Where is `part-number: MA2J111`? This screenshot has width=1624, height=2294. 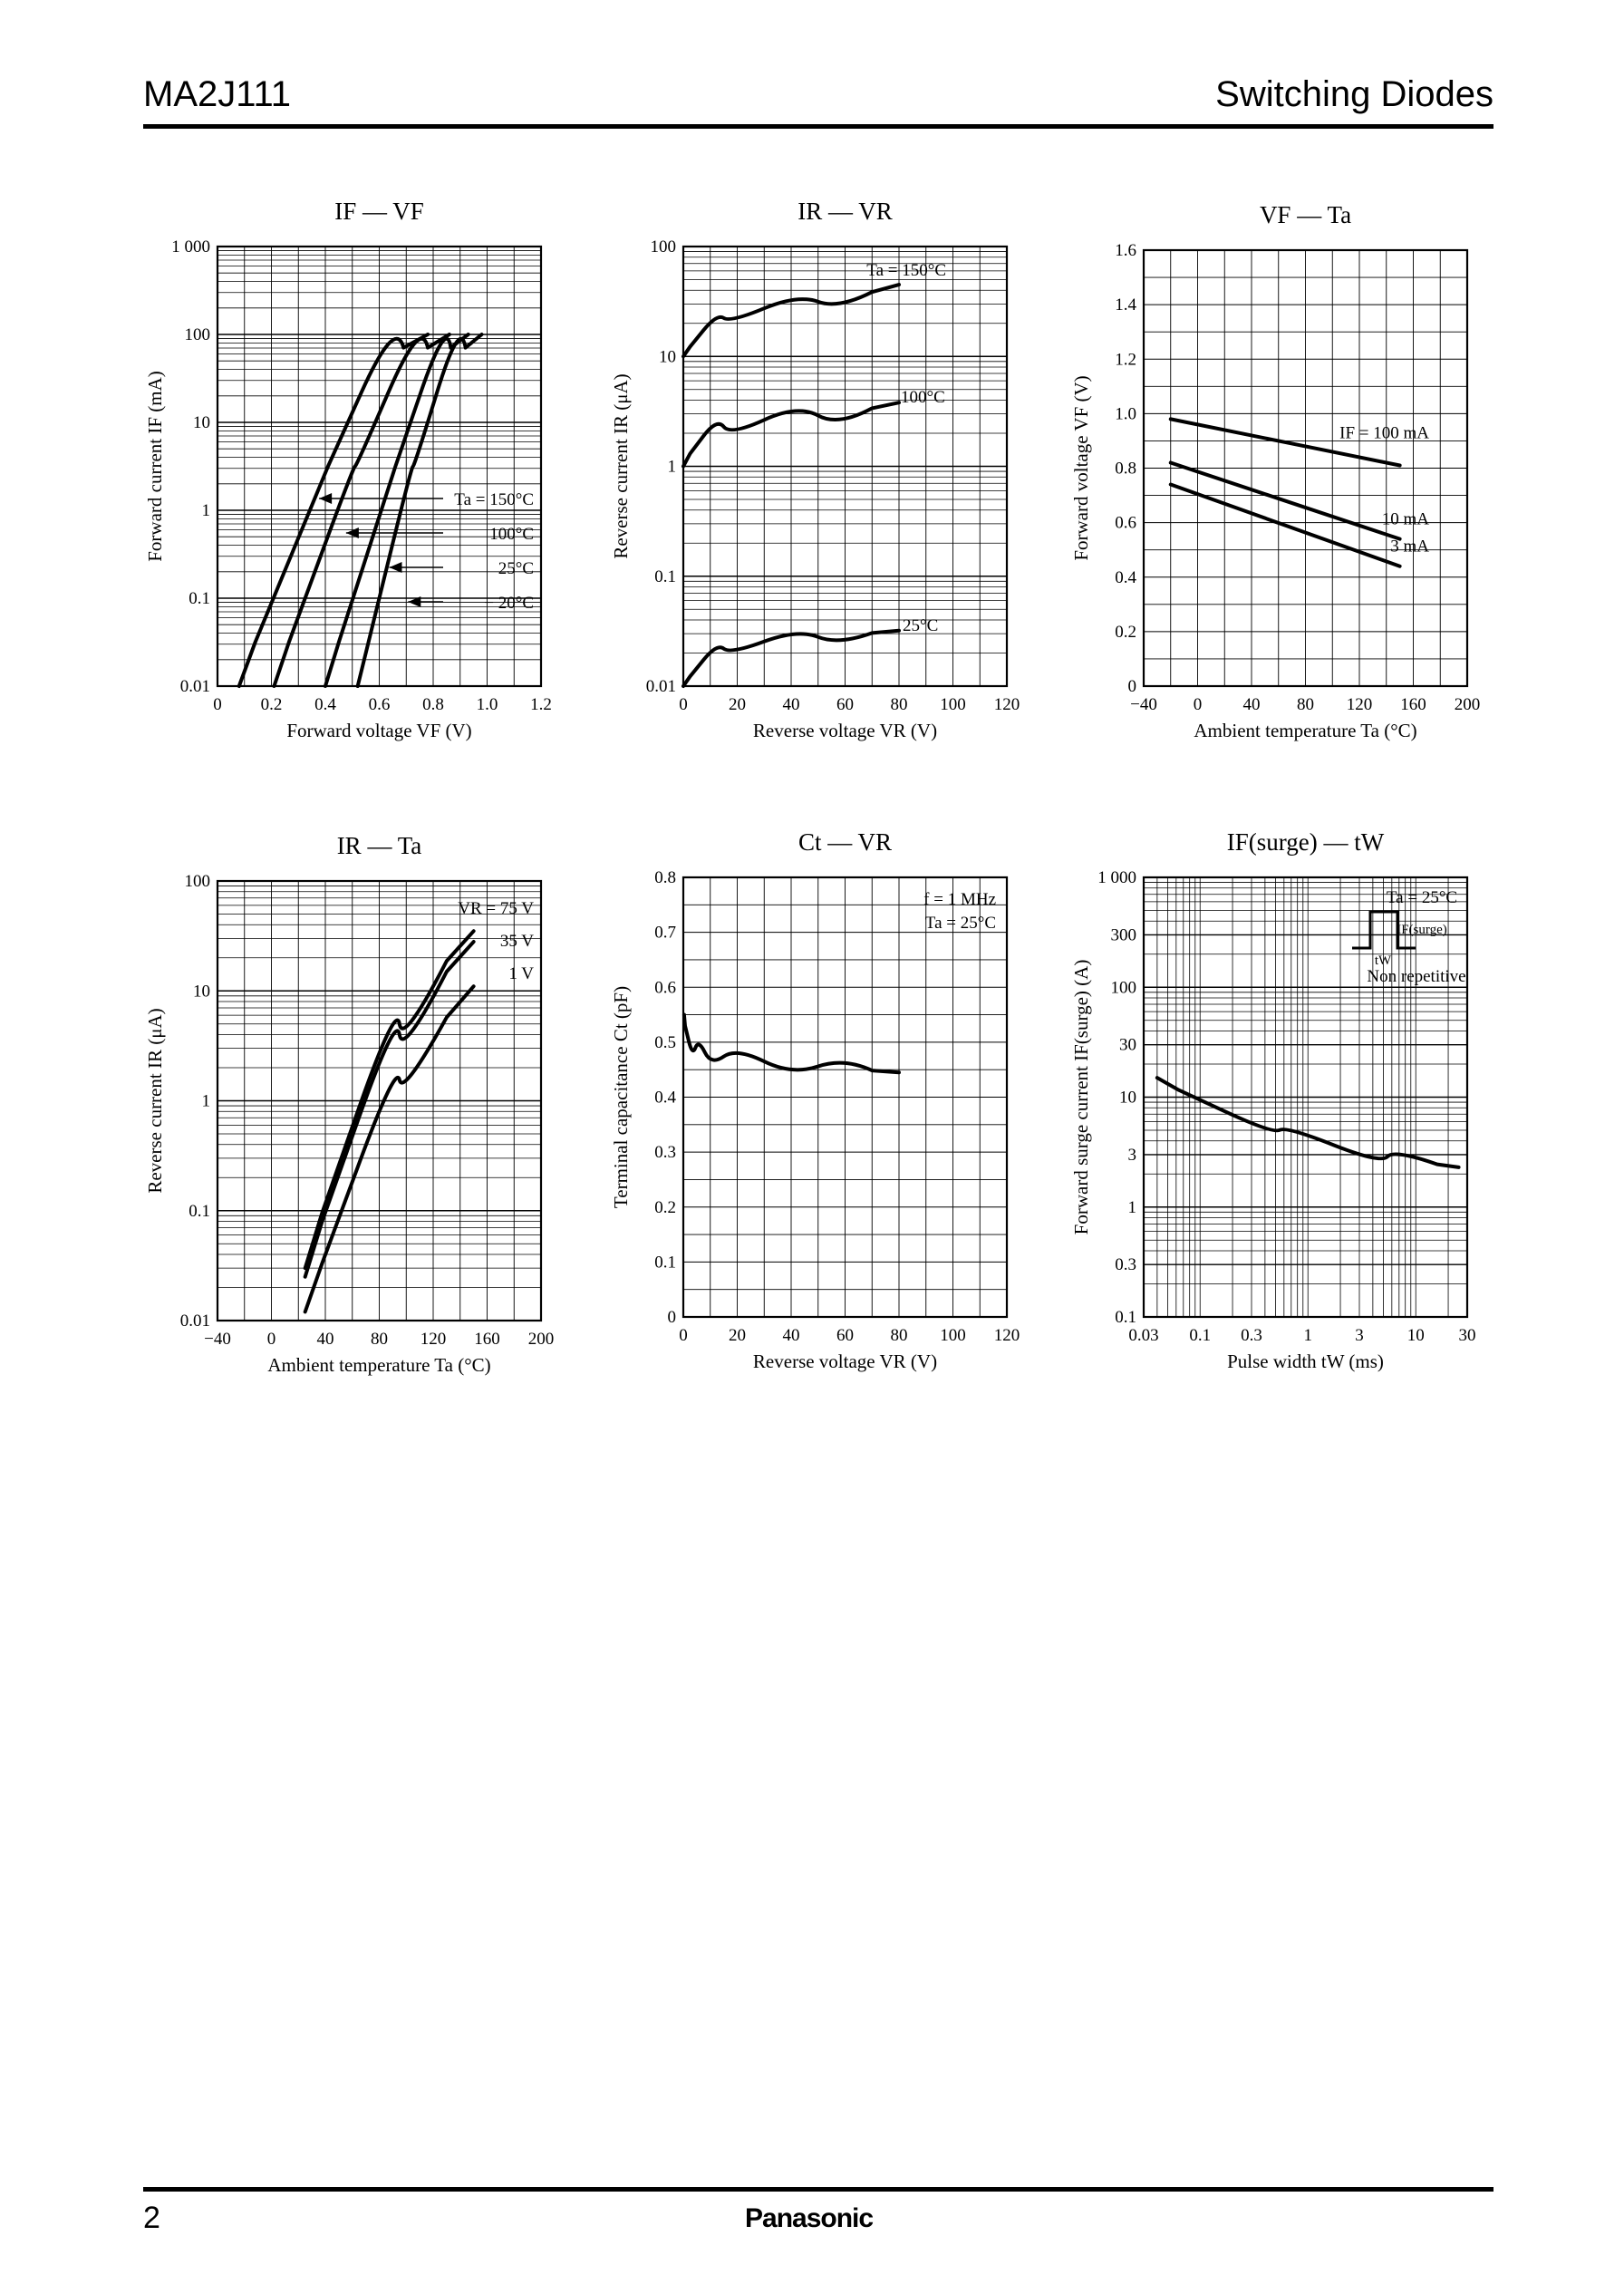
part-number: MA2J111 is located at coordinates (217, 94).